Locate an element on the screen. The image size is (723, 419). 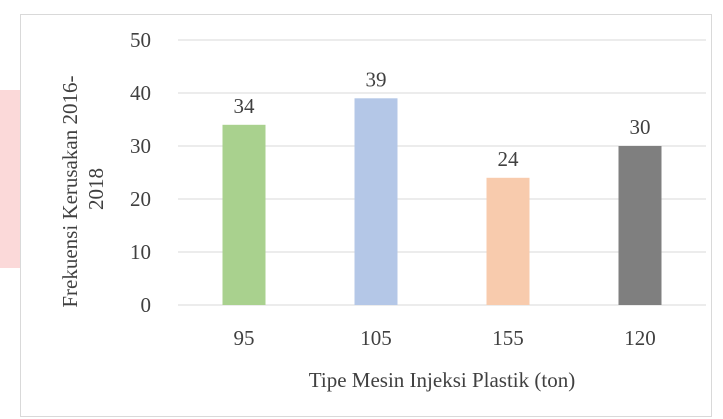
y-tick-label: 0 is located at coordinates (146, 305).